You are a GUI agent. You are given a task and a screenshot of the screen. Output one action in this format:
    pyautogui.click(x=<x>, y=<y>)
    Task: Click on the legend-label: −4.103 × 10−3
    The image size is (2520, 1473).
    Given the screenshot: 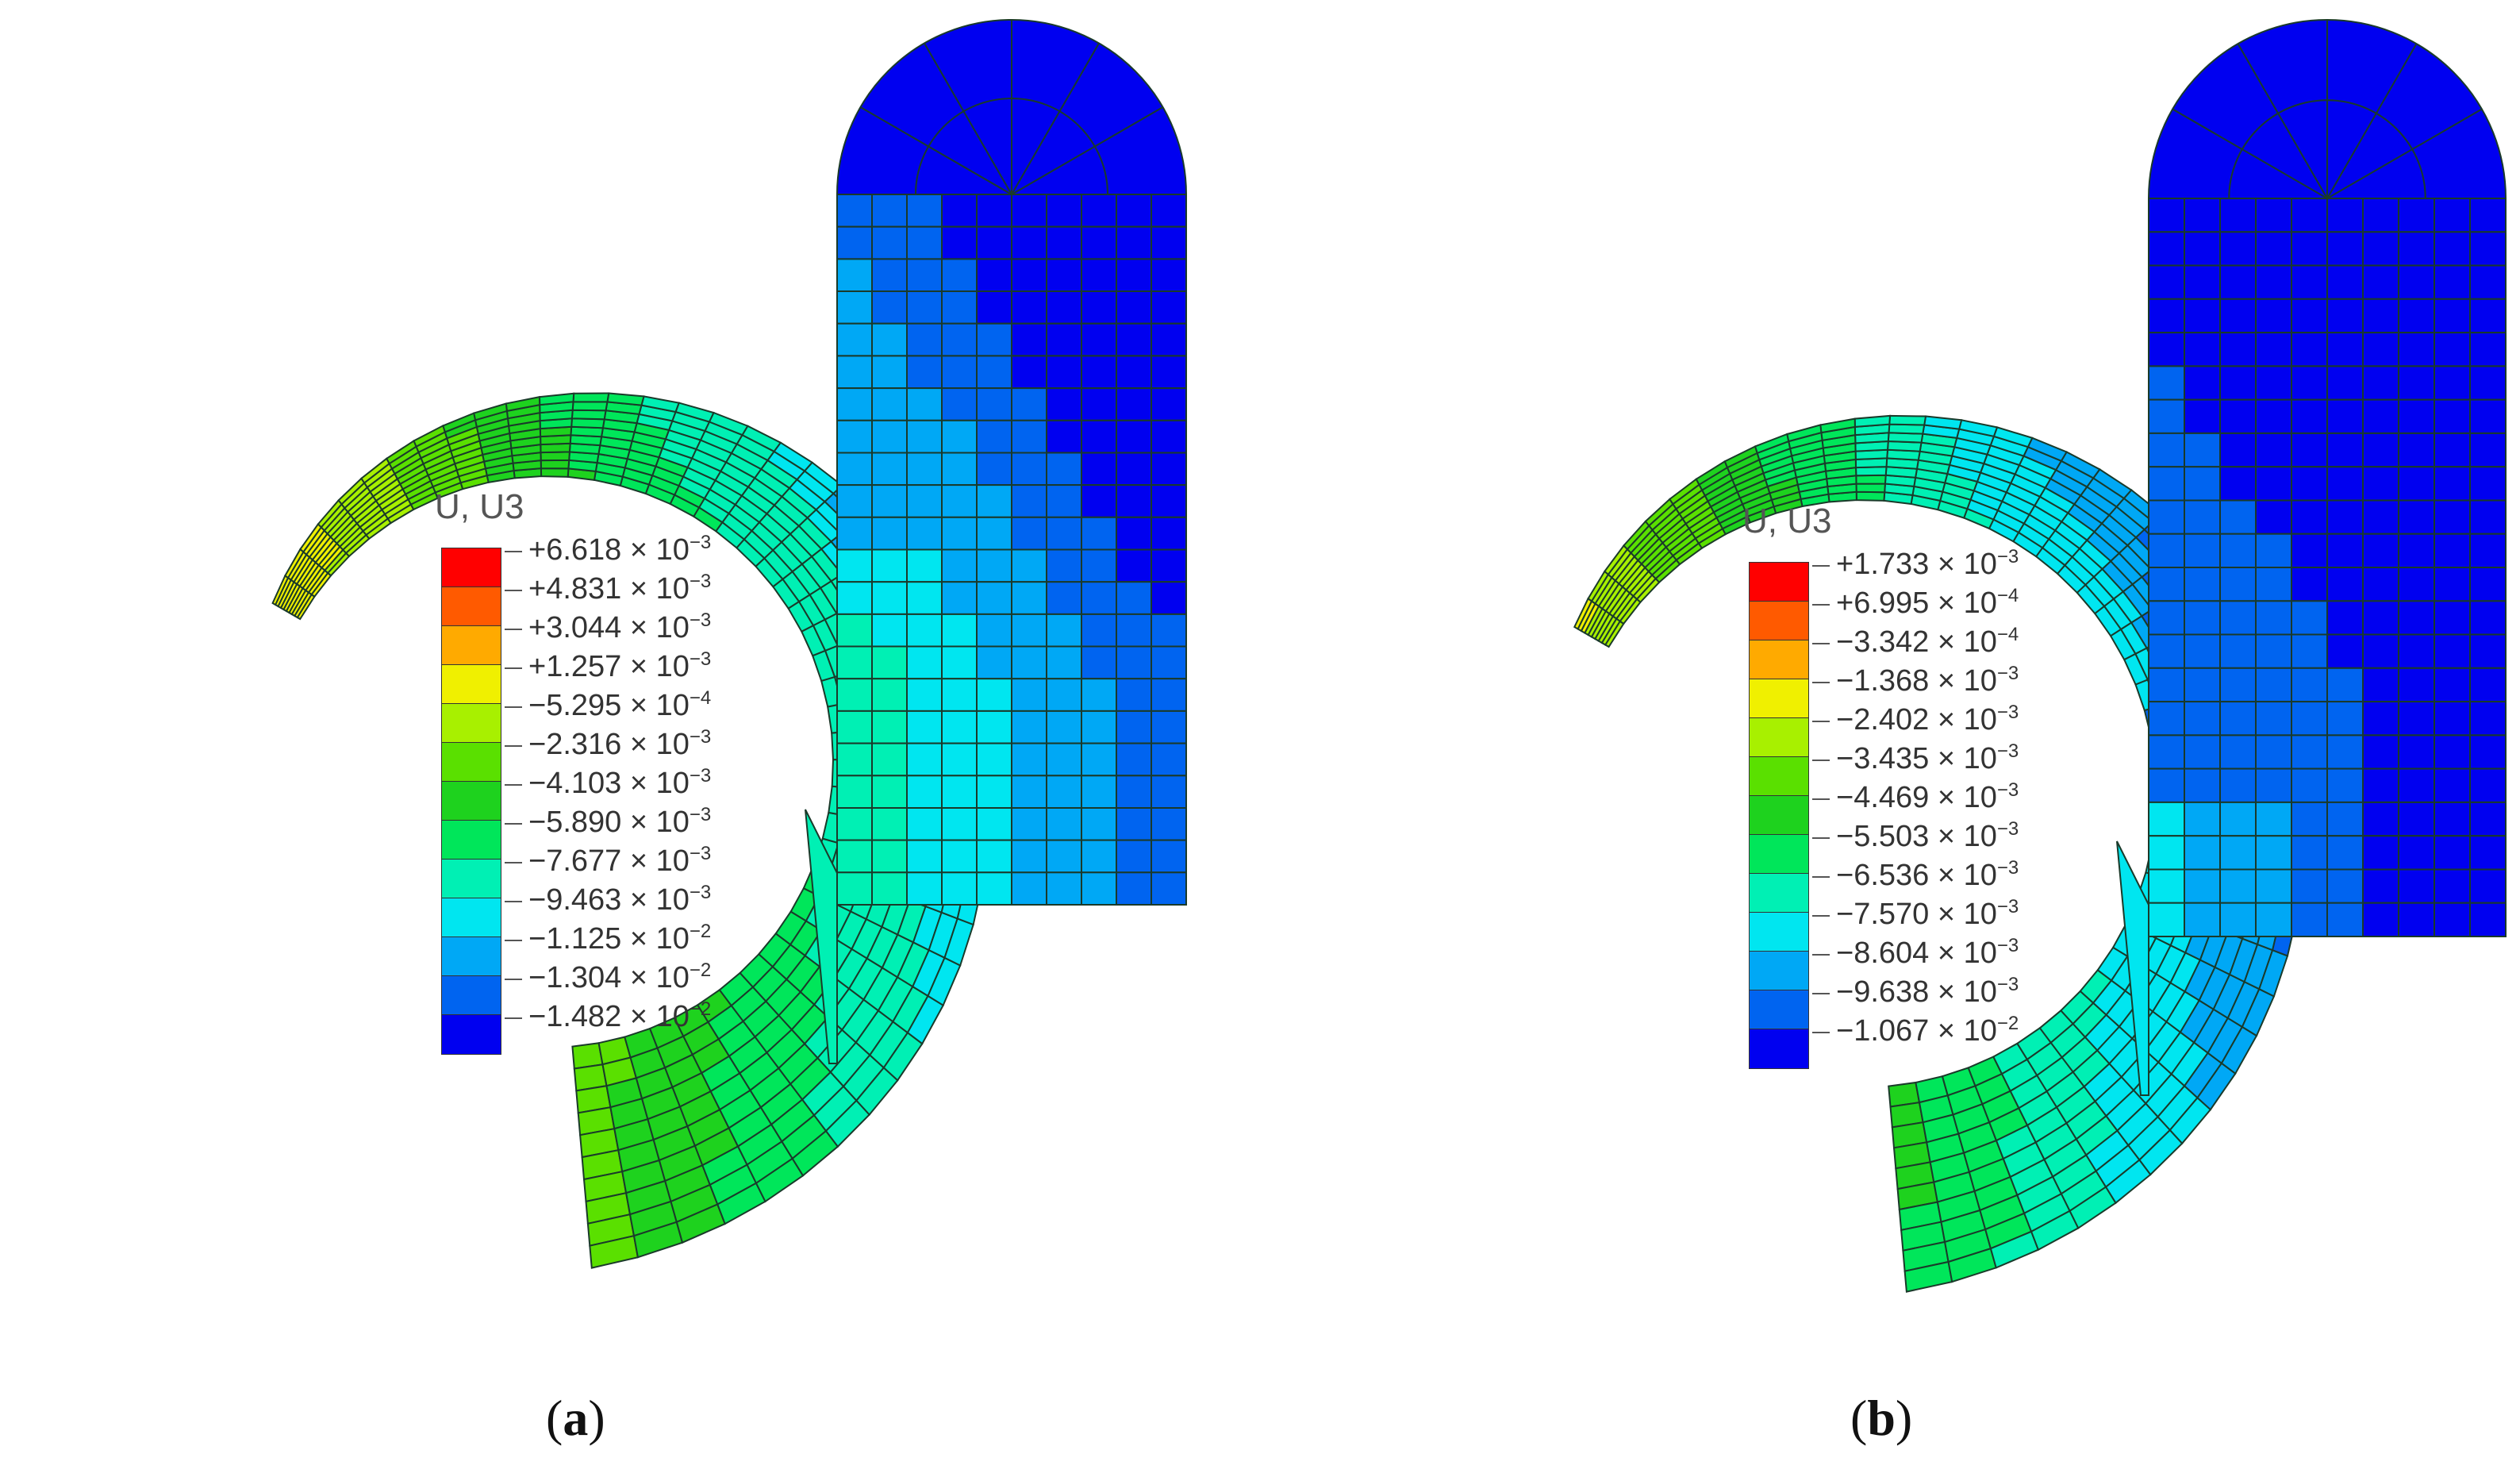 What is the action you would take?
    pyautogui.click(x=608, y=783)
    